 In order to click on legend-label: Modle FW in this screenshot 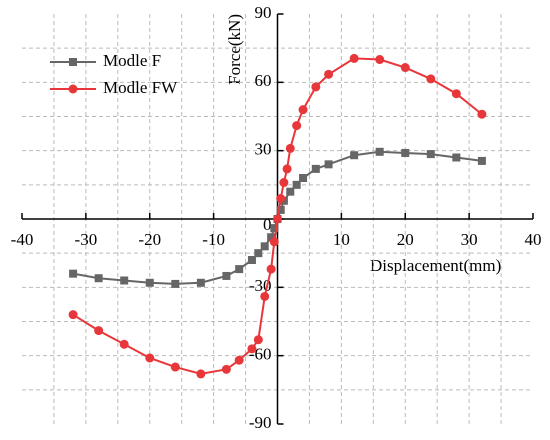, I will do `click(140, 87)`.